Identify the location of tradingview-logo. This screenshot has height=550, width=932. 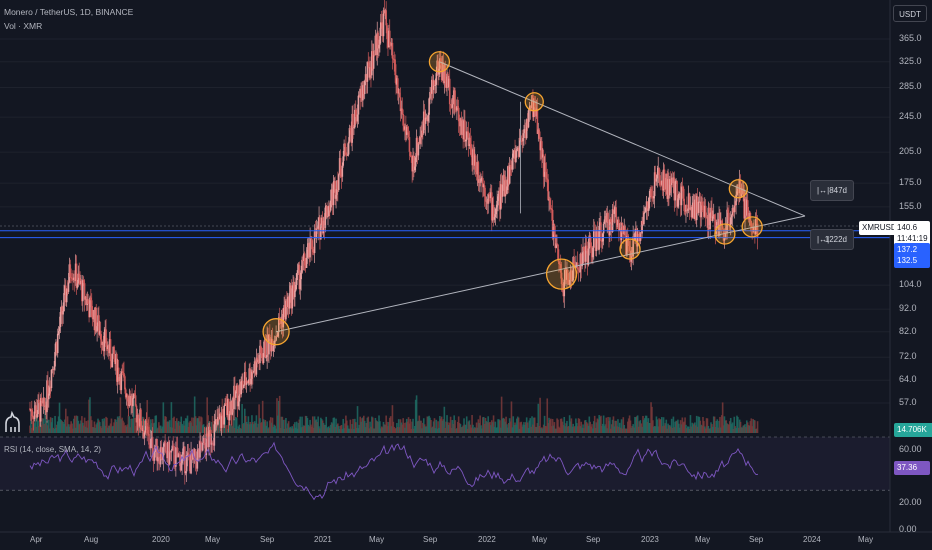
(13, 422).